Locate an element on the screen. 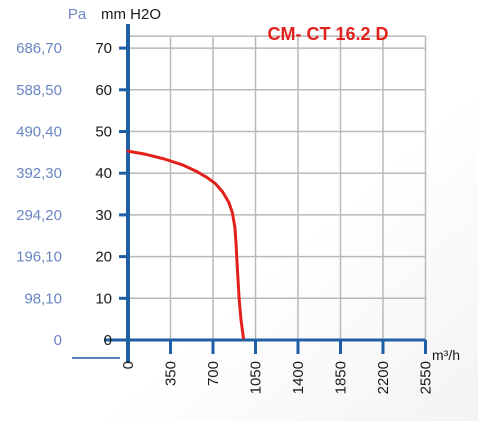 Image resolution: width=478 pixels, height=426 pixels. x-tick-label: 700 is located at coordinates (213, 373).